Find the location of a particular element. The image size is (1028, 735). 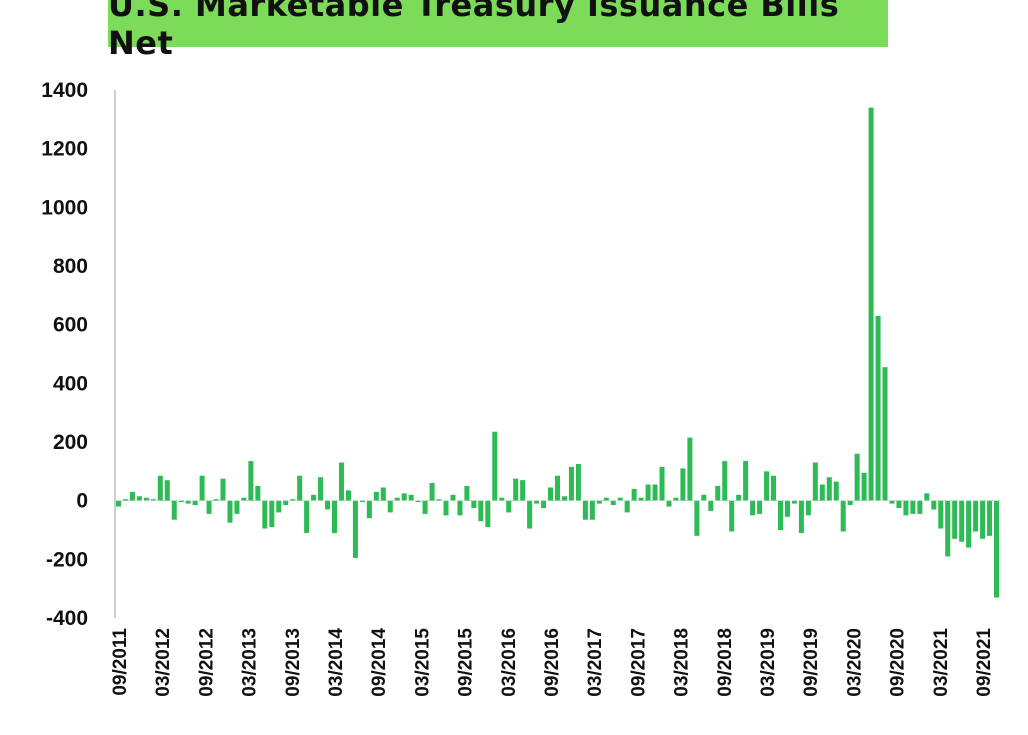

x-tick-label: 03/2015 is located at coordinates (422, 662).